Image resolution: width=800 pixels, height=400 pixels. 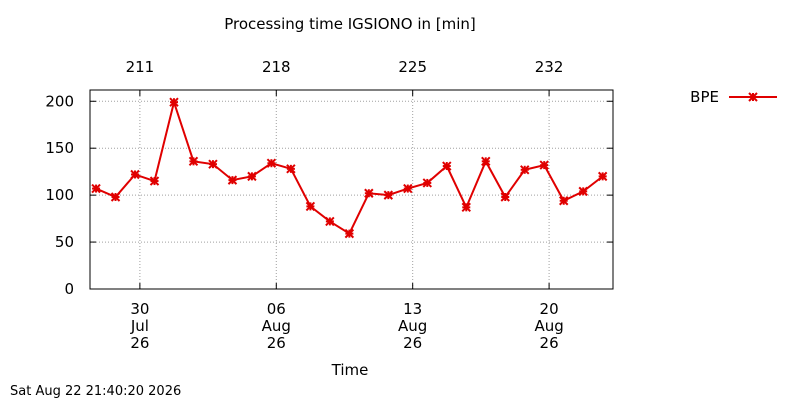 I want to click on x-axis-label: Time, so click(x=350, y=370).